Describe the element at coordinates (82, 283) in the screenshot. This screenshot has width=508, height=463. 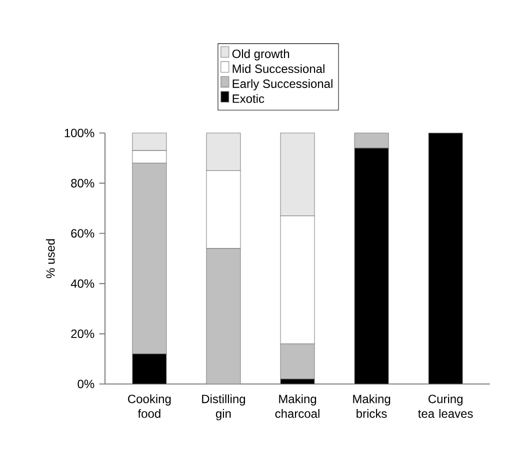
I see `y-tick-label: 40%` at that location.